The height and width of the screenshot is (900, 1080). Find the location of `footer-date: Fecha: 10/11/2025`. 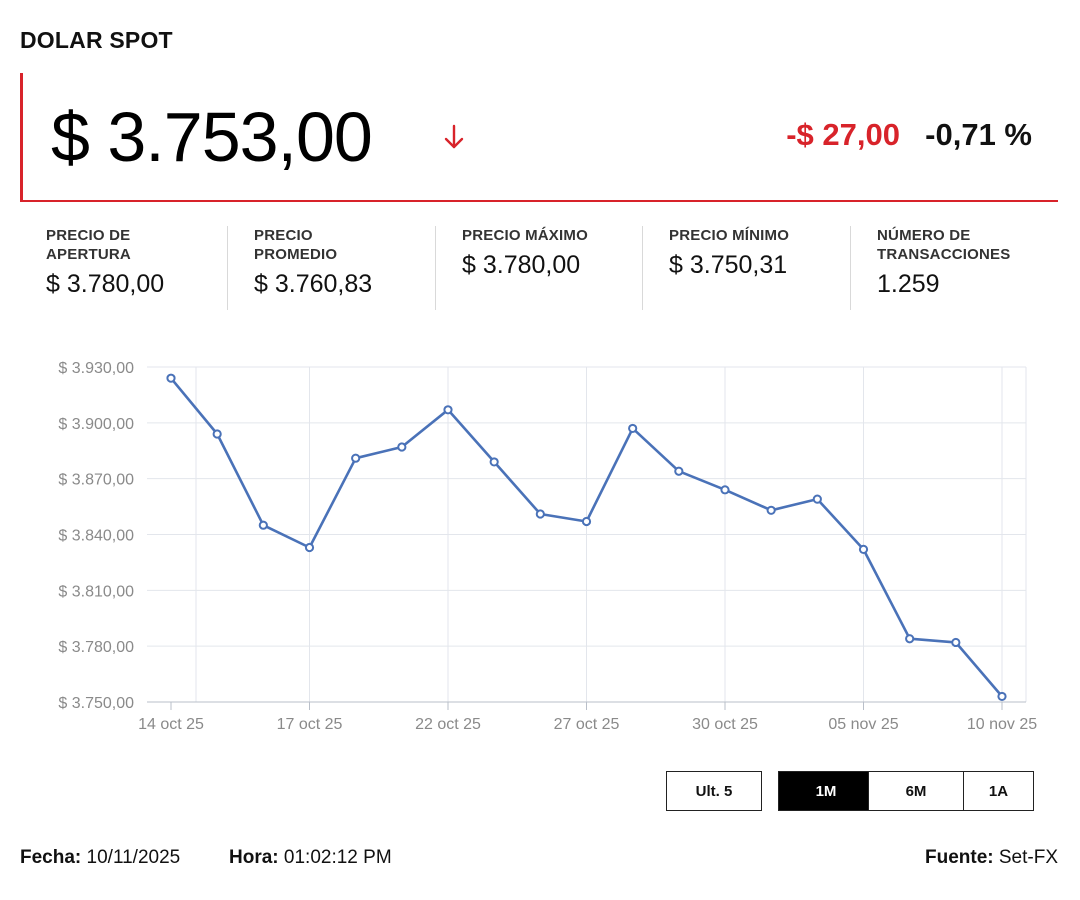

footer-date: Fecha: 10/11/2025 is located at coordinates (100, 857).